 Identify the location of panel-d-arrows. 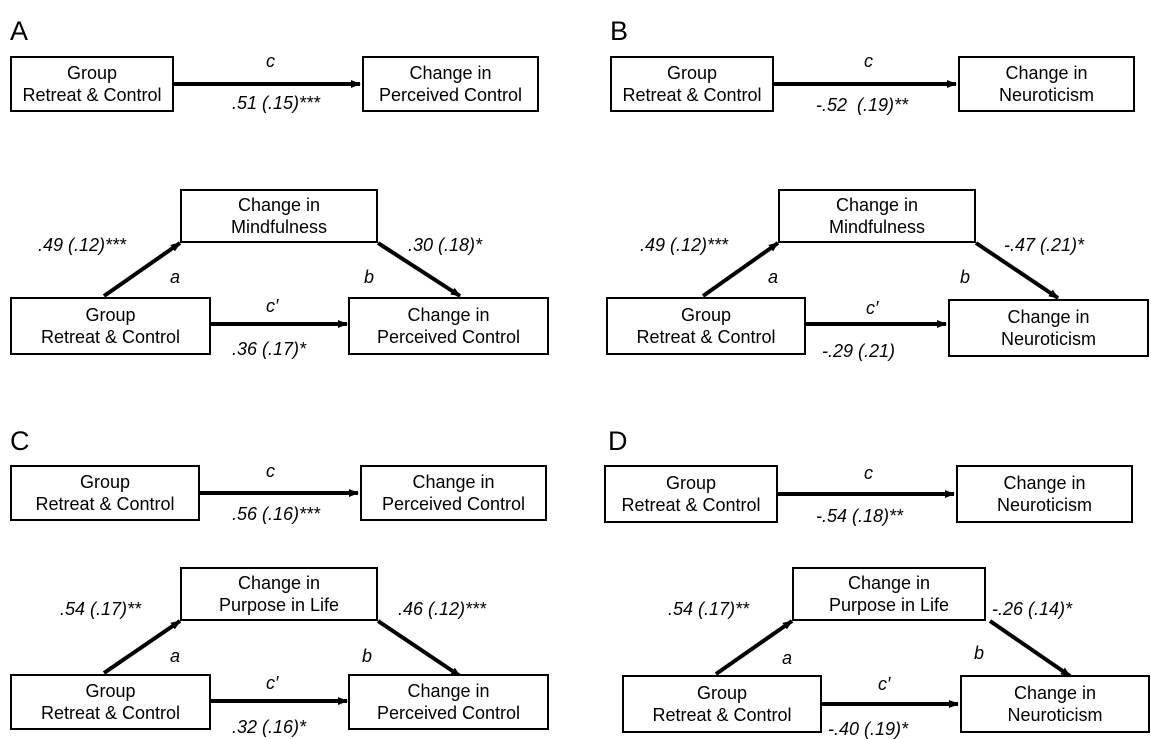
(893, 599).